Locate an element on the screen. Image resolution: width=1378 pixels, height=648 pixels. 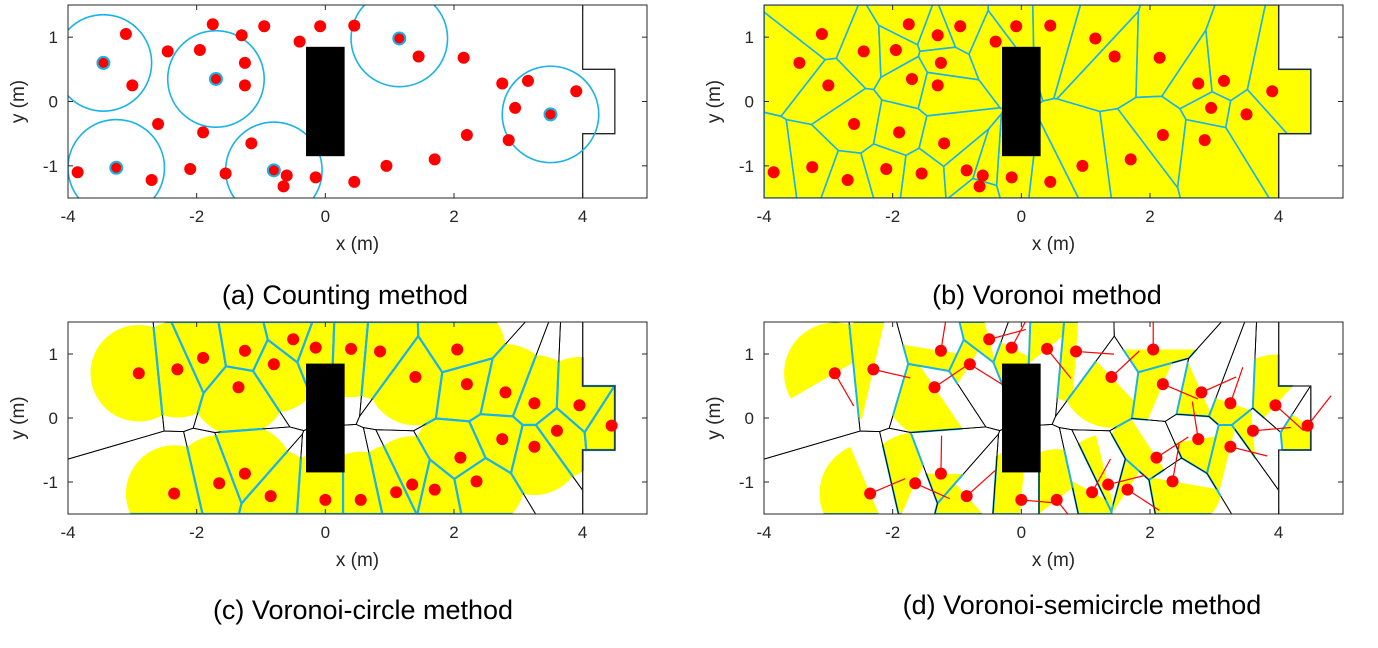
y-tick-label: 1 is located at coordinates (749, 354).